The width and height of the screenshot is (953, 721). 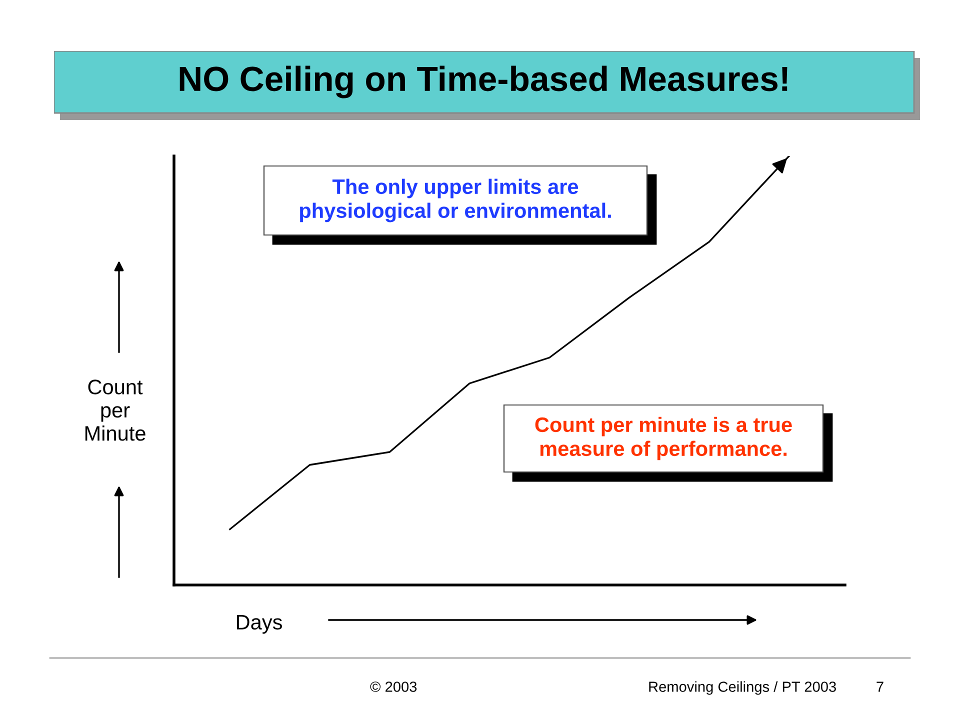 What do you see at coordinates (663, 438) in the screenshot?
I see `annotation: Count per minute is a true measure of performance.` at bounding box center [663, 438].